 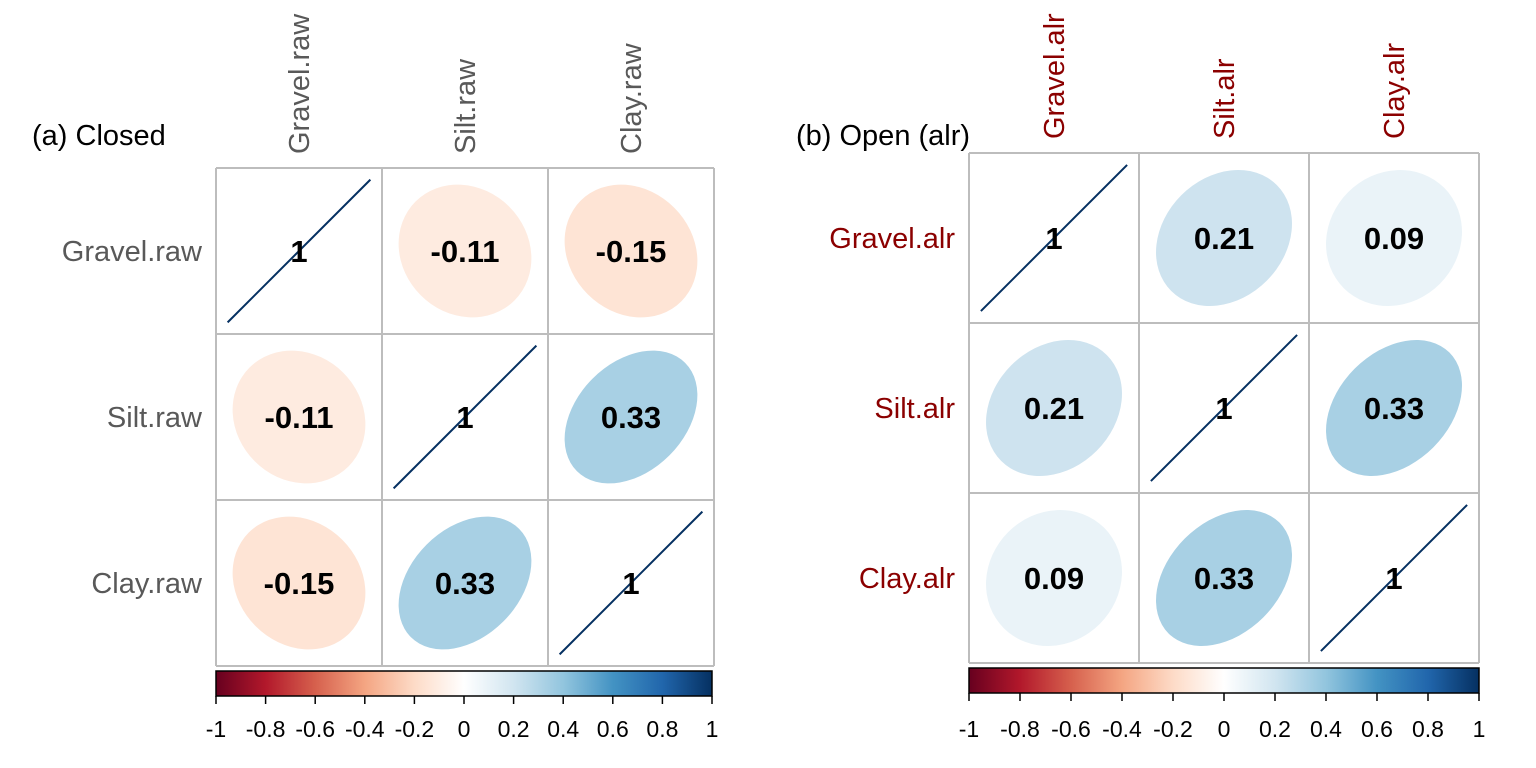 What do you see at coordinates (300, 83) in the screenshot?
I see `column-label: Gravel.raw` at bounding box center [300, 83].